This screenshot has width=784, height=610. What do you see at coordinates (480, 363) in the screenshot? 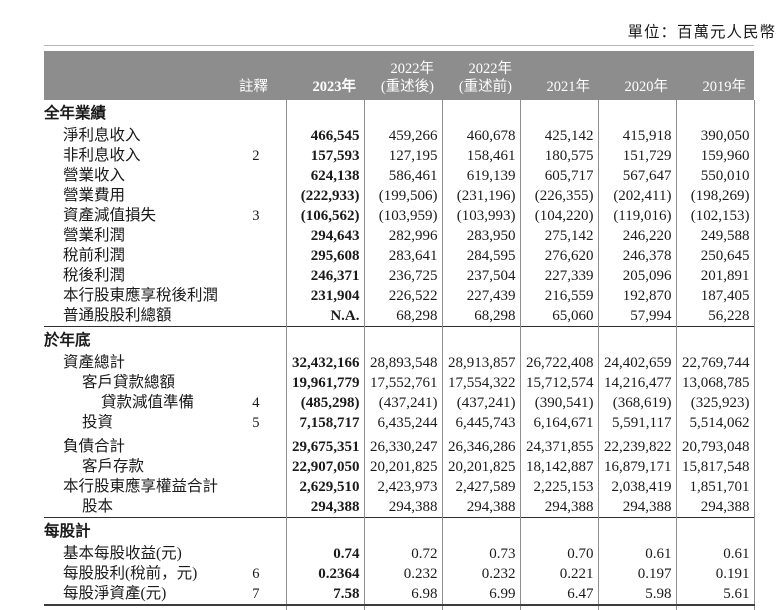
I see `cell-value: 28,913,857` at bounding box center [480, 363].